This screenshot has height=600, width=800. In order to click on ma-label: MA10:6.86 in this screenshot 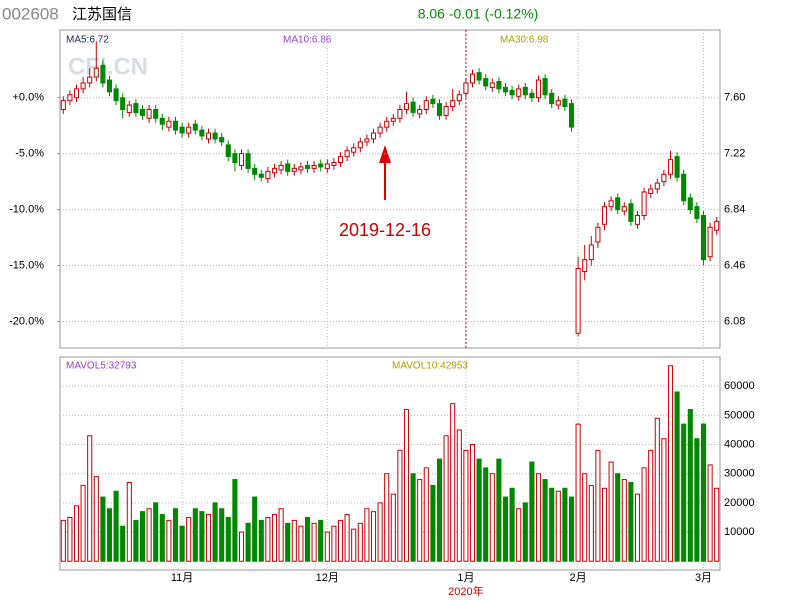, I will do `click(307, 40)`.